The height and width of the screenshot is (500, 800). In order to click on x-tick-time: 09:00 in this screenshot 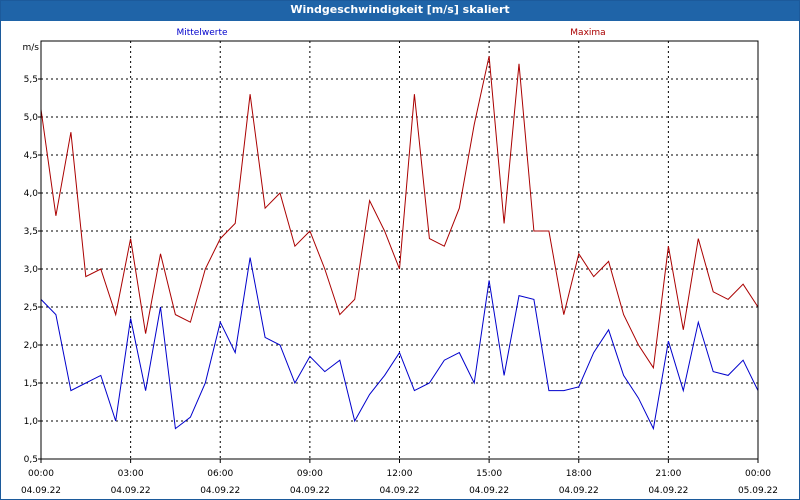, I will do `click(310, 474)`.